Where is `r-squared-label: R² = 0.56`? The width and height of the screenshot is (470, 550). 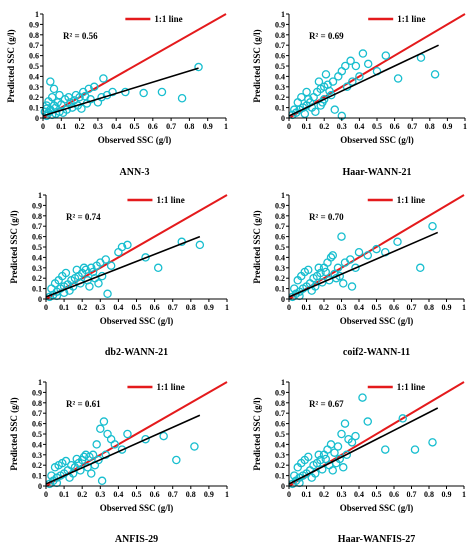 r-squared-label: R² = 0.56 is located at coordinates (80, 36).